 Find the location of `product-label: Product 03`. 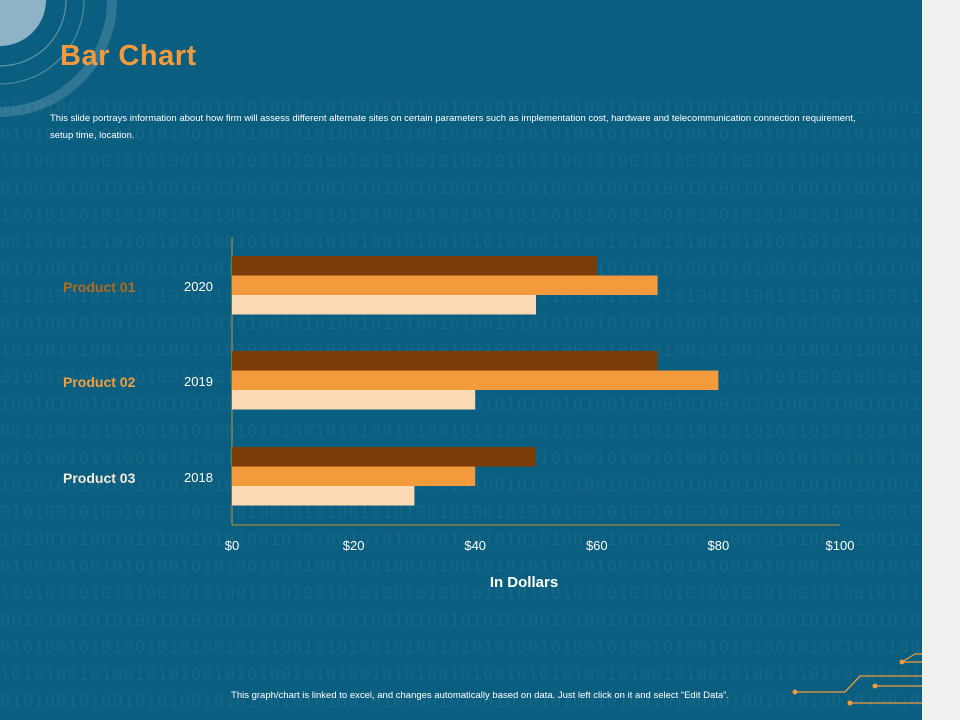

product-label: Product 03 is located at coordinates (99, 478).